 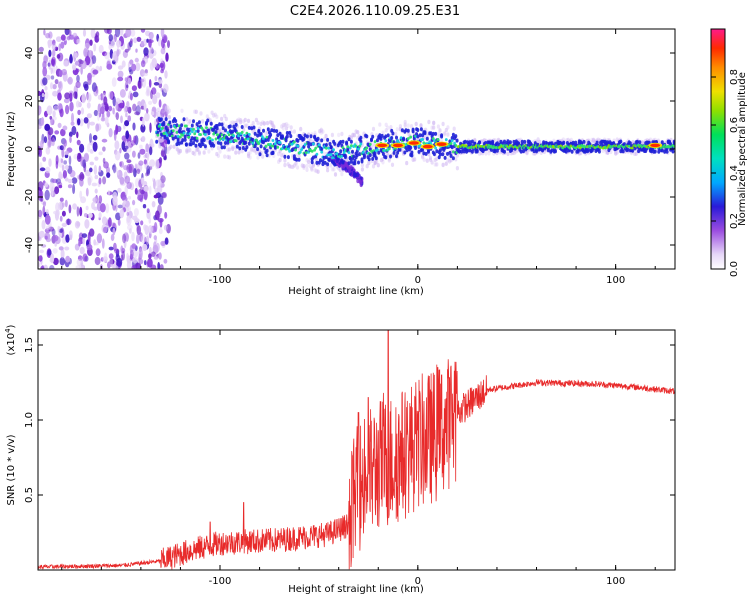 What do you see at coordinates (398, 145) in the screenshot?
I see `hotspot-inner` at bounding box center [398, 145].